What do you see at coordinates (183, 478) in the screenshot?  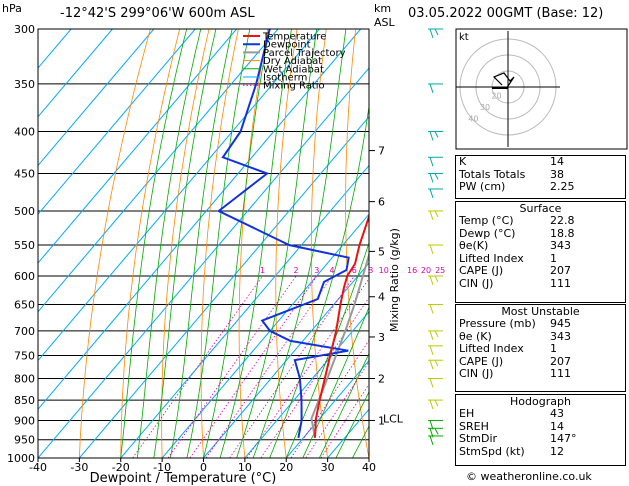 I see `x-axis-label: Dewpoint / Temperature (°C)` at bounding box center [183, 478].